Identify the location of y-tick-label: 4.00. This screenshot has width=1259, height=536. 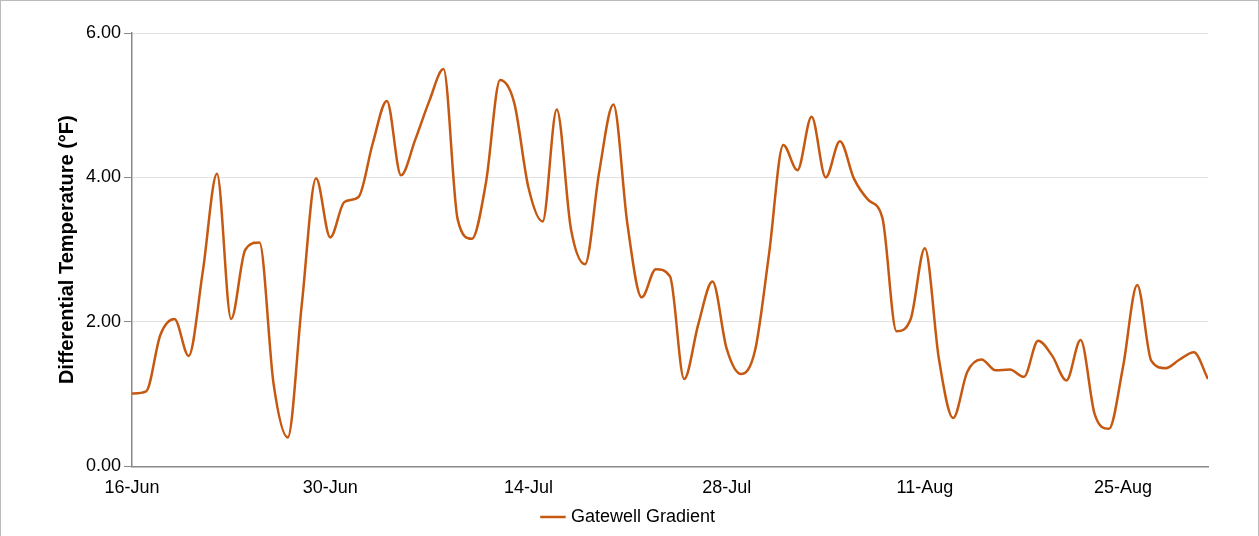
(103, 176).